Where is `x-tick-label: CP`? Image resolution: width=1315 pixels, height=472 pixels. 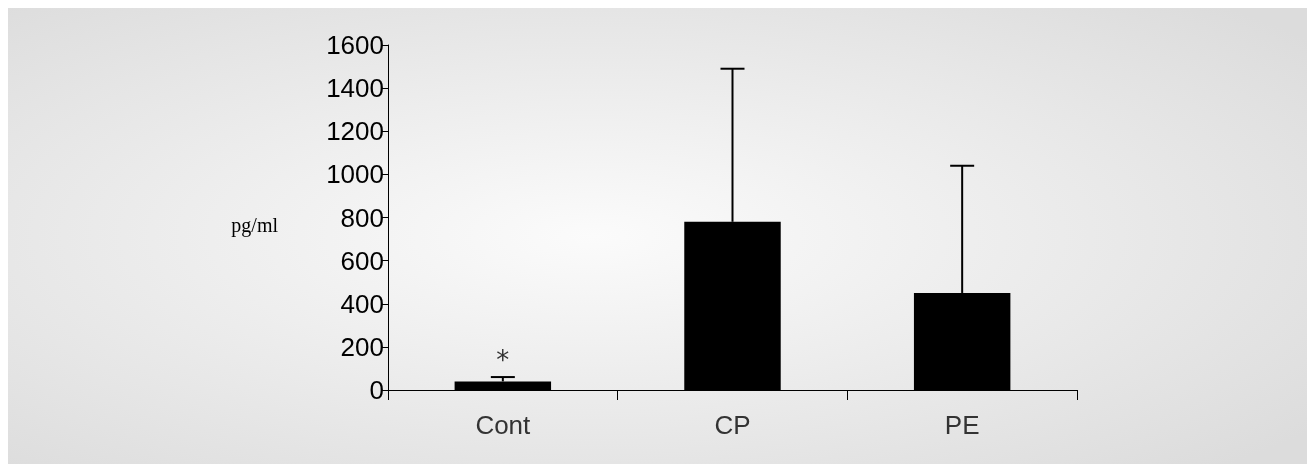 x-tick-label: CP is located at coordinates (732, 425).